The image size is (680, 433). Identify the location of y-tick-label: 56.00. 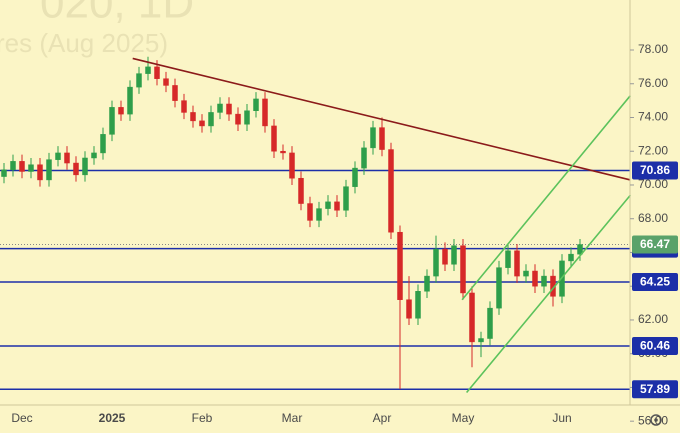
(653, 420).